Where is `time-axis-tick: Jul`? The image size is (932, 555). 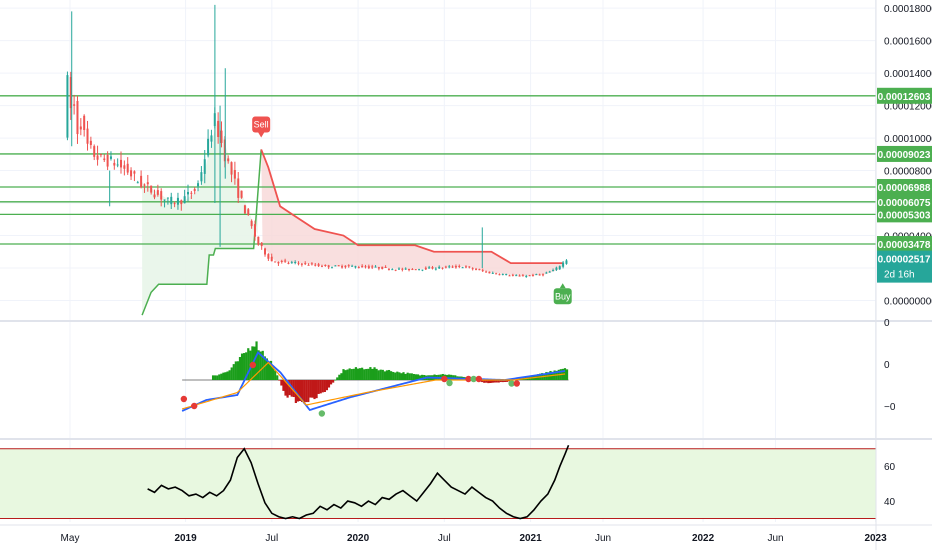 time-axis-tick: Jul is located at coordinates (271, 538).